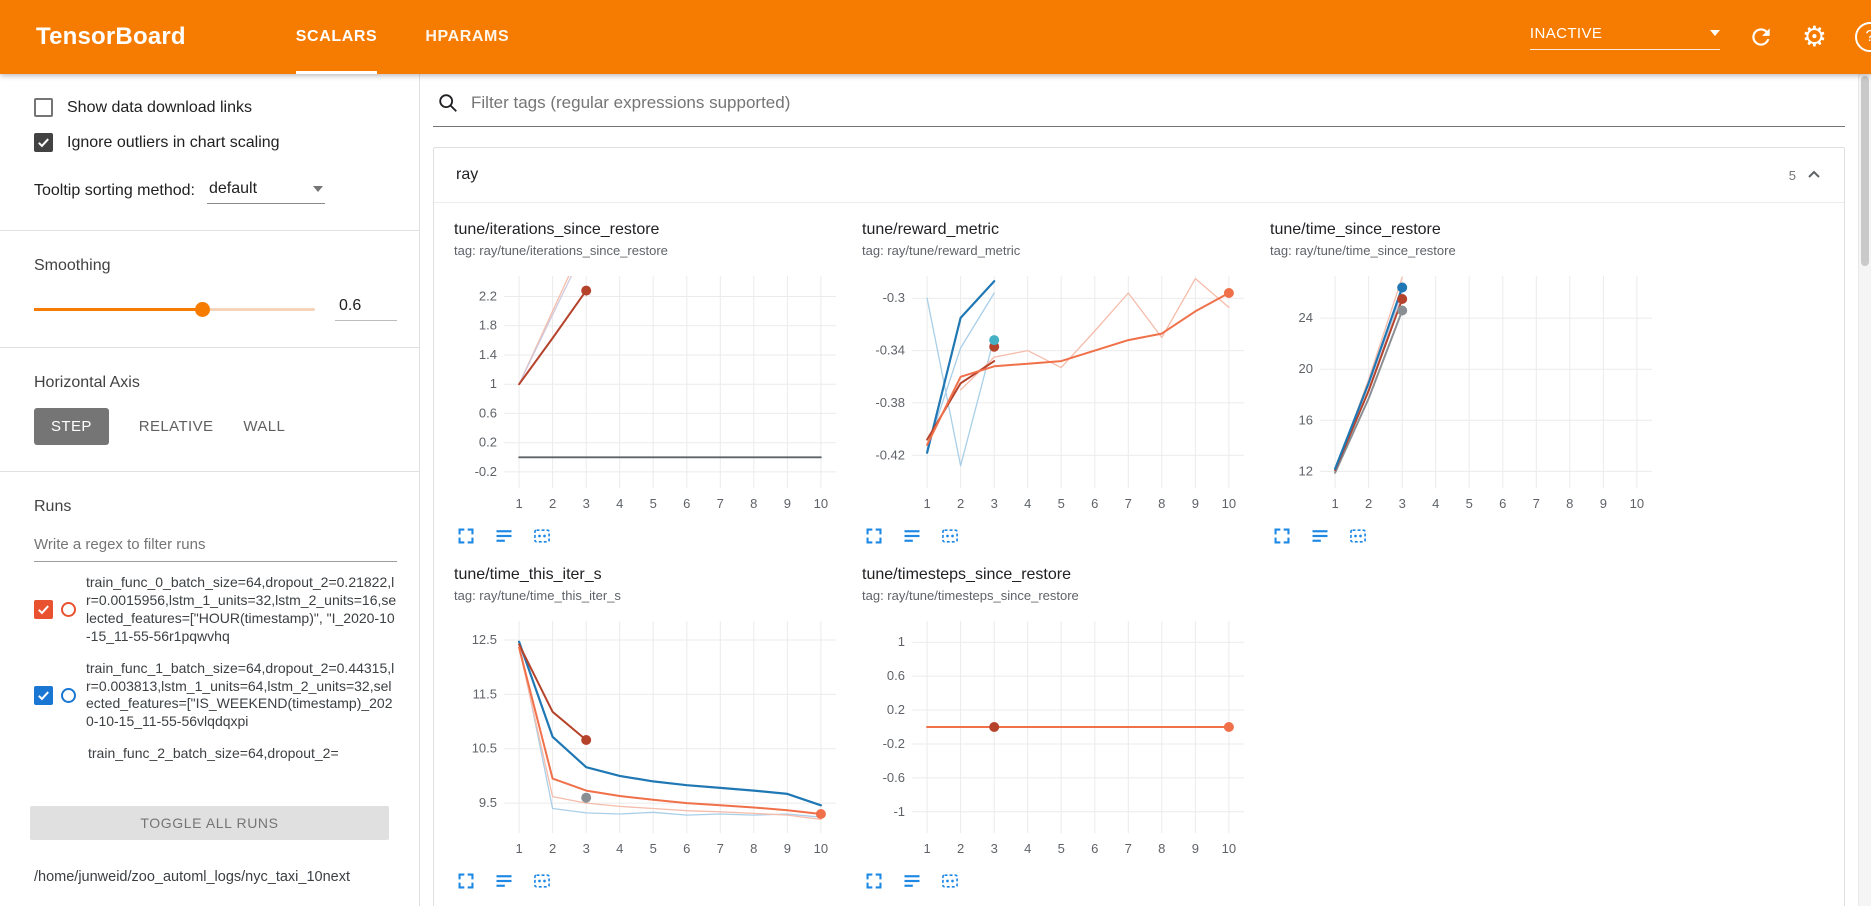 Image resolution: width=1871 pixels, height=906 pixels. Describe the element at coordinates (215, 142) in the screenshot. I see `ignore-outliers-option: Ignore outliers in chart scaling` at that location.